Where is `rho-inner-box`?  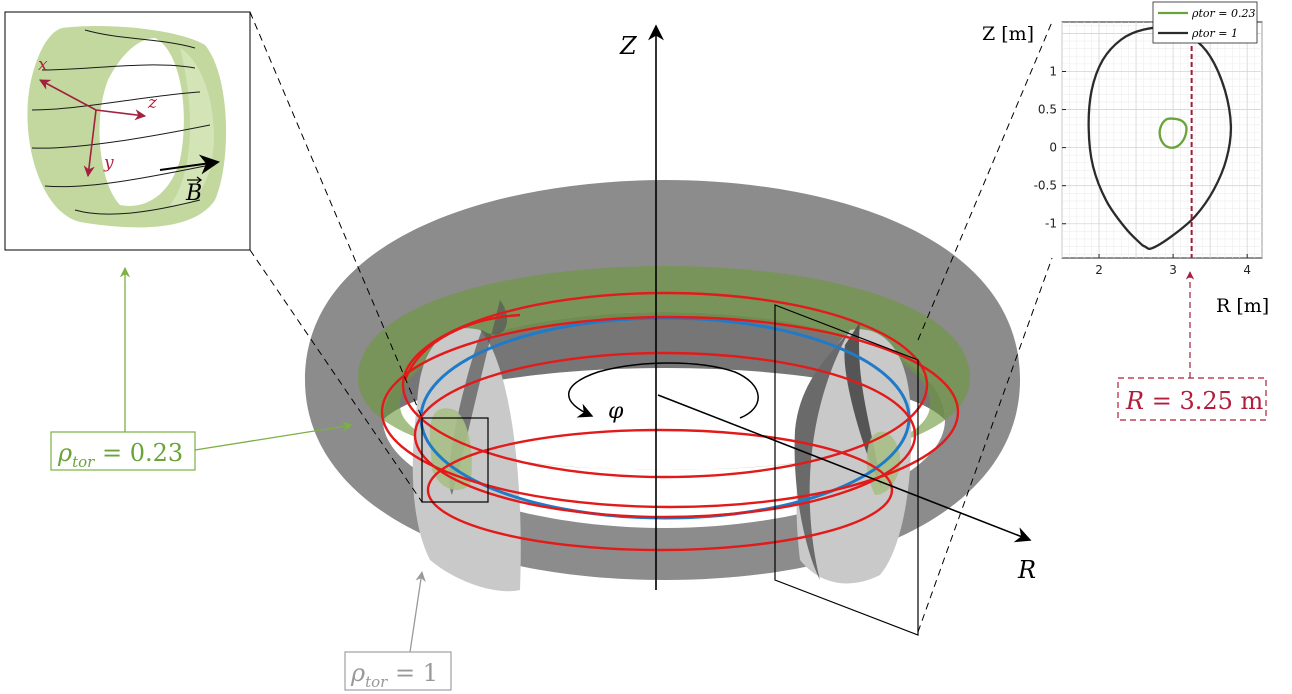
rho-inner-box is located at coordinates (123, 451).